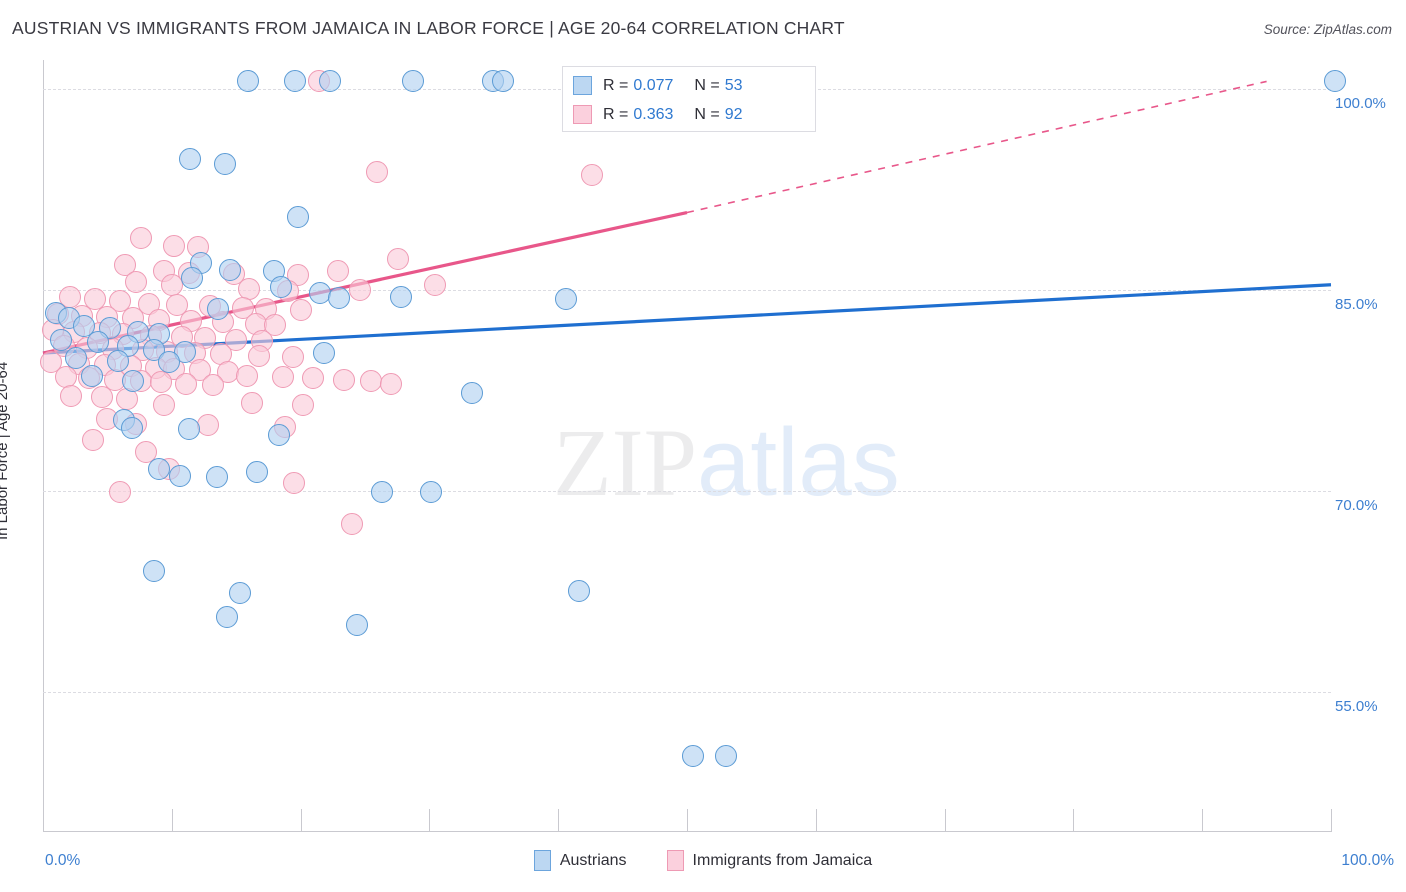 Image resolution: width=1406 pixels, height=892 pixels. What do you see at coordinates (1327, 29) in the screenshot?
I see `source-attribution: Source: ZipAtlas.com` at bounding box center [1327, 29].